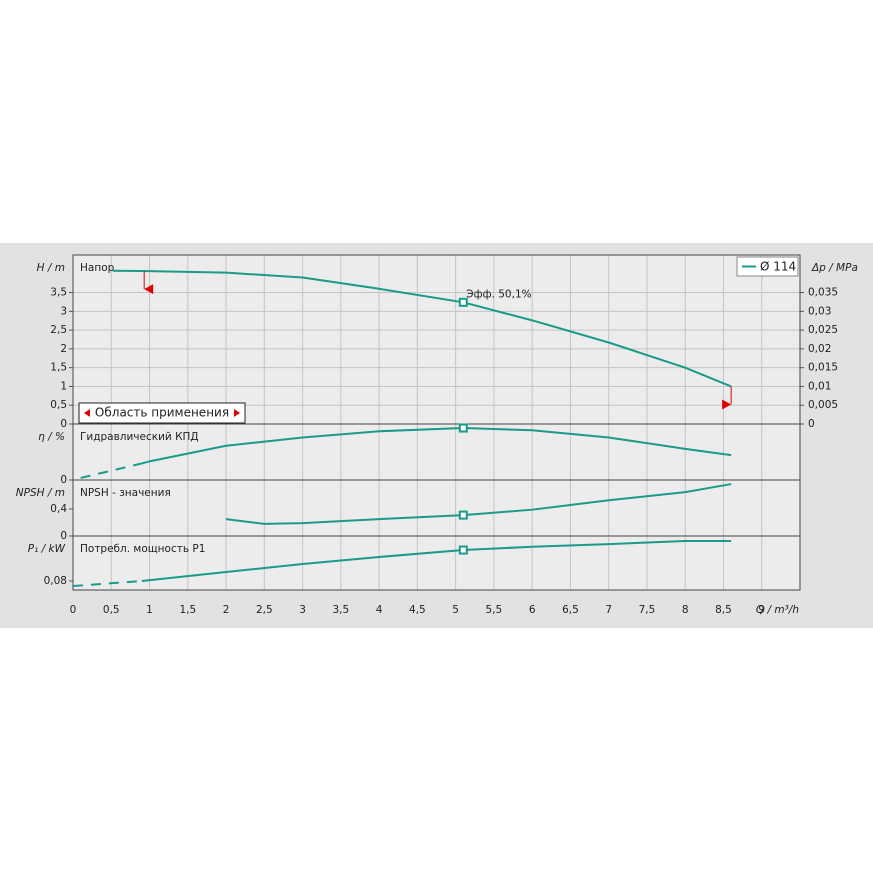  I want to click on y-tick-label: 0,08, so click(55, 581).